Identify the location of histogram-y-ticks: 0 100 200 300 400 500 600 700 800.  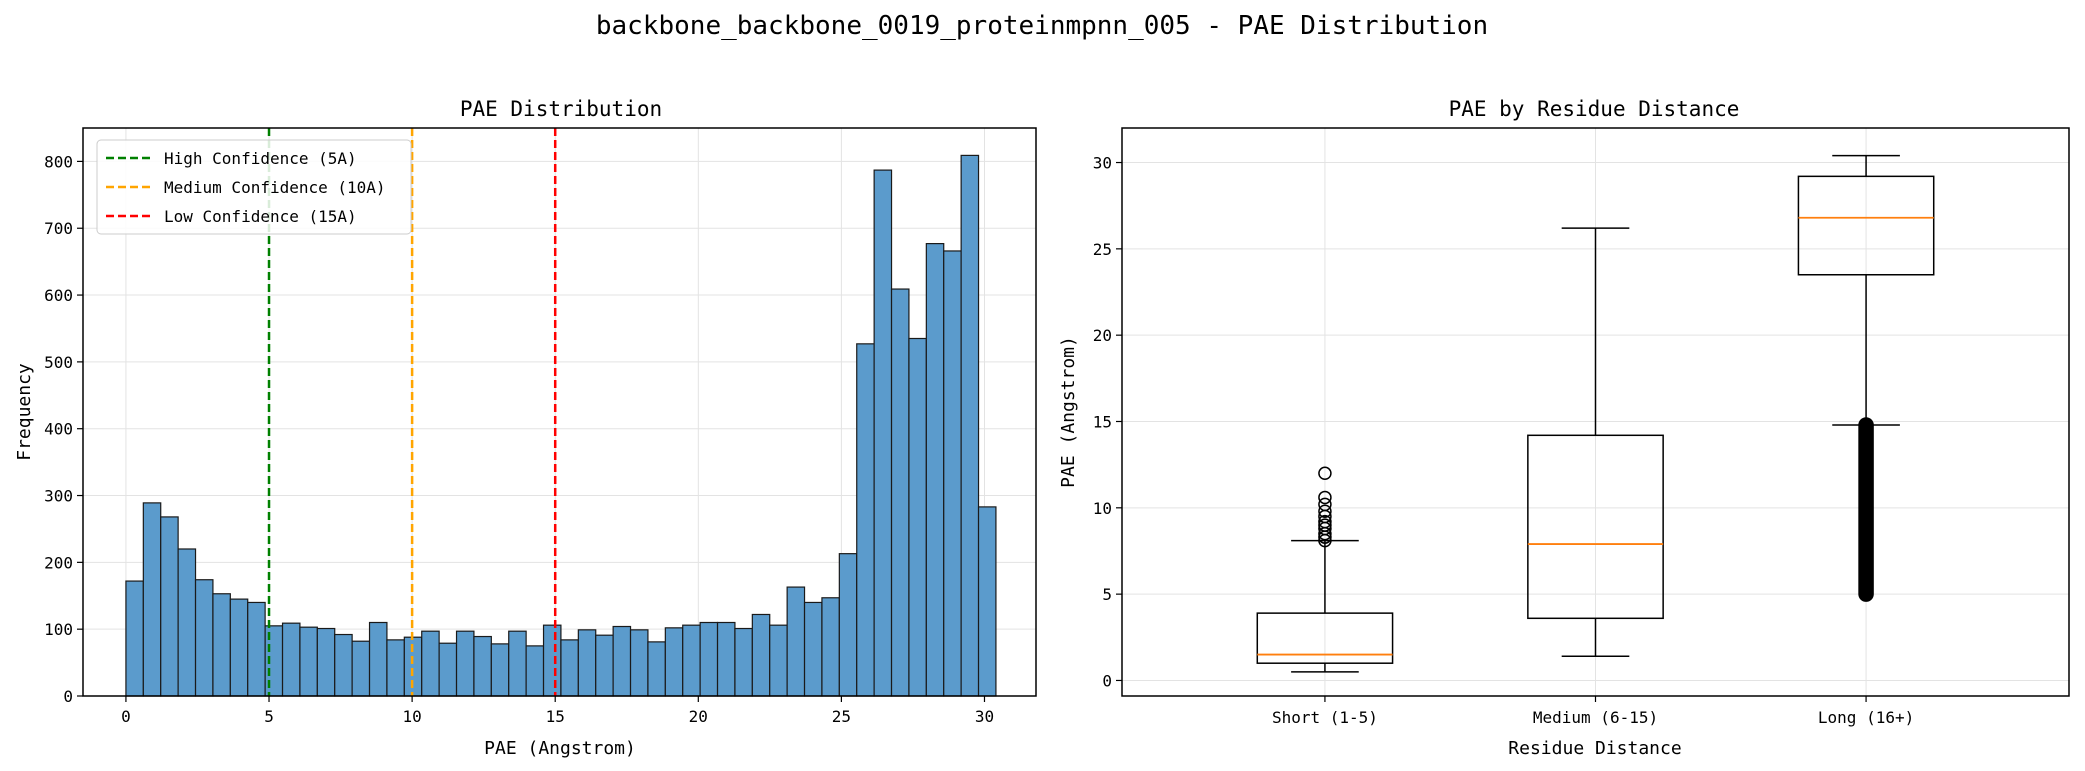
(63, 429).